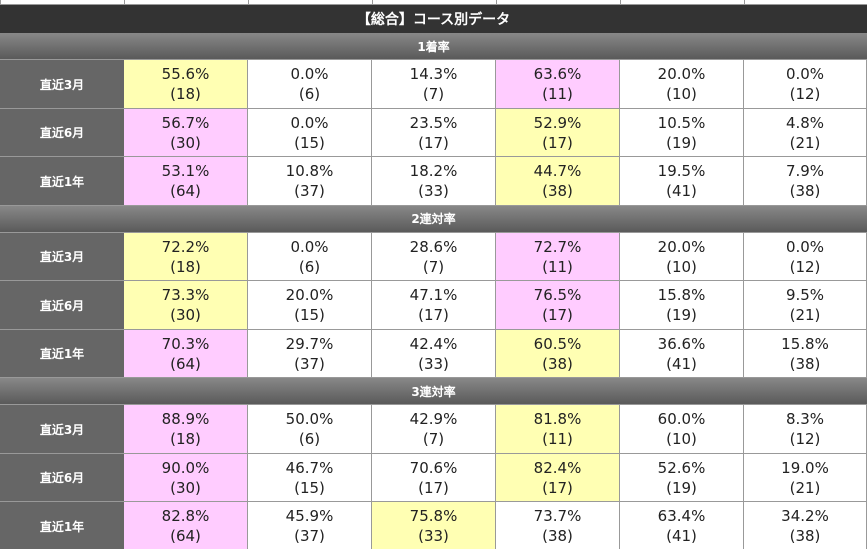 This screenshot has height=549, width=867. What do you see at coordinates (682, 525) in the screenshot?
I see `data-cell: 63.4% (41)` at bounding box center [682, 525].